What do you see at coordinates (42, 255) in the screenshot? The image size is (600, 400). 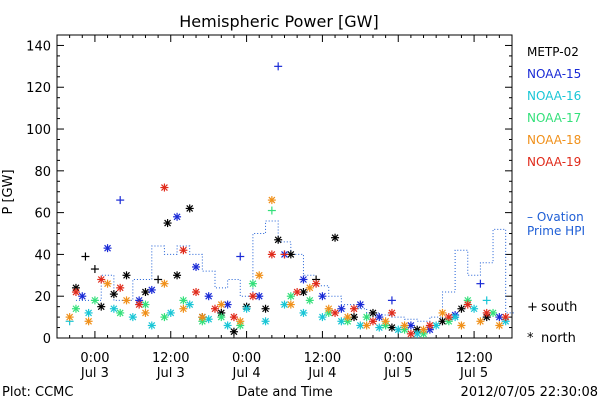 I see `y-tick-label: 40` at bounding box center [42, 255].